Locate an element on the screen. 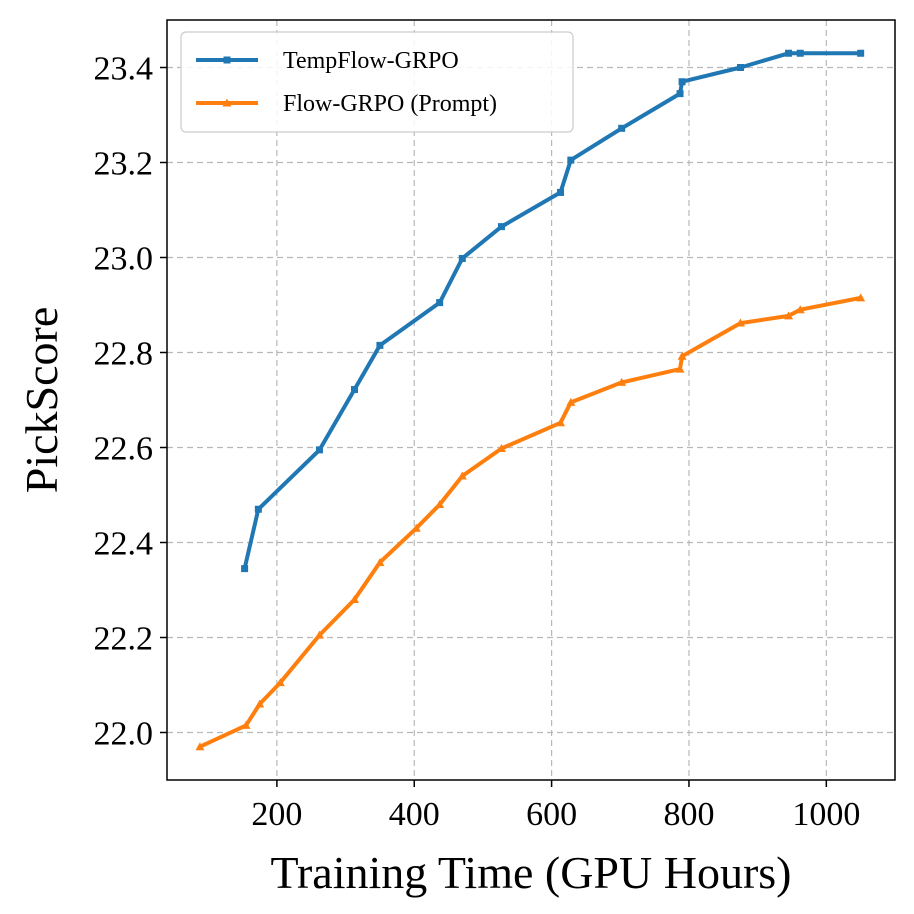 Image resolution: width=914 pixels, height=914 pixels. y-tick-label: 22.4 is located at coordinates (124, 544).